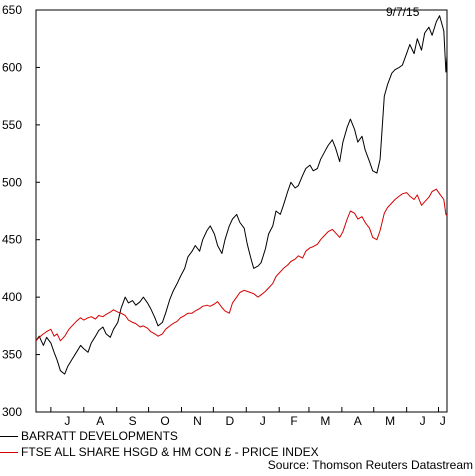 The width and height of the screenshot is (475, 476). I want to click on y-tick-label: 650, so click(12, 10).